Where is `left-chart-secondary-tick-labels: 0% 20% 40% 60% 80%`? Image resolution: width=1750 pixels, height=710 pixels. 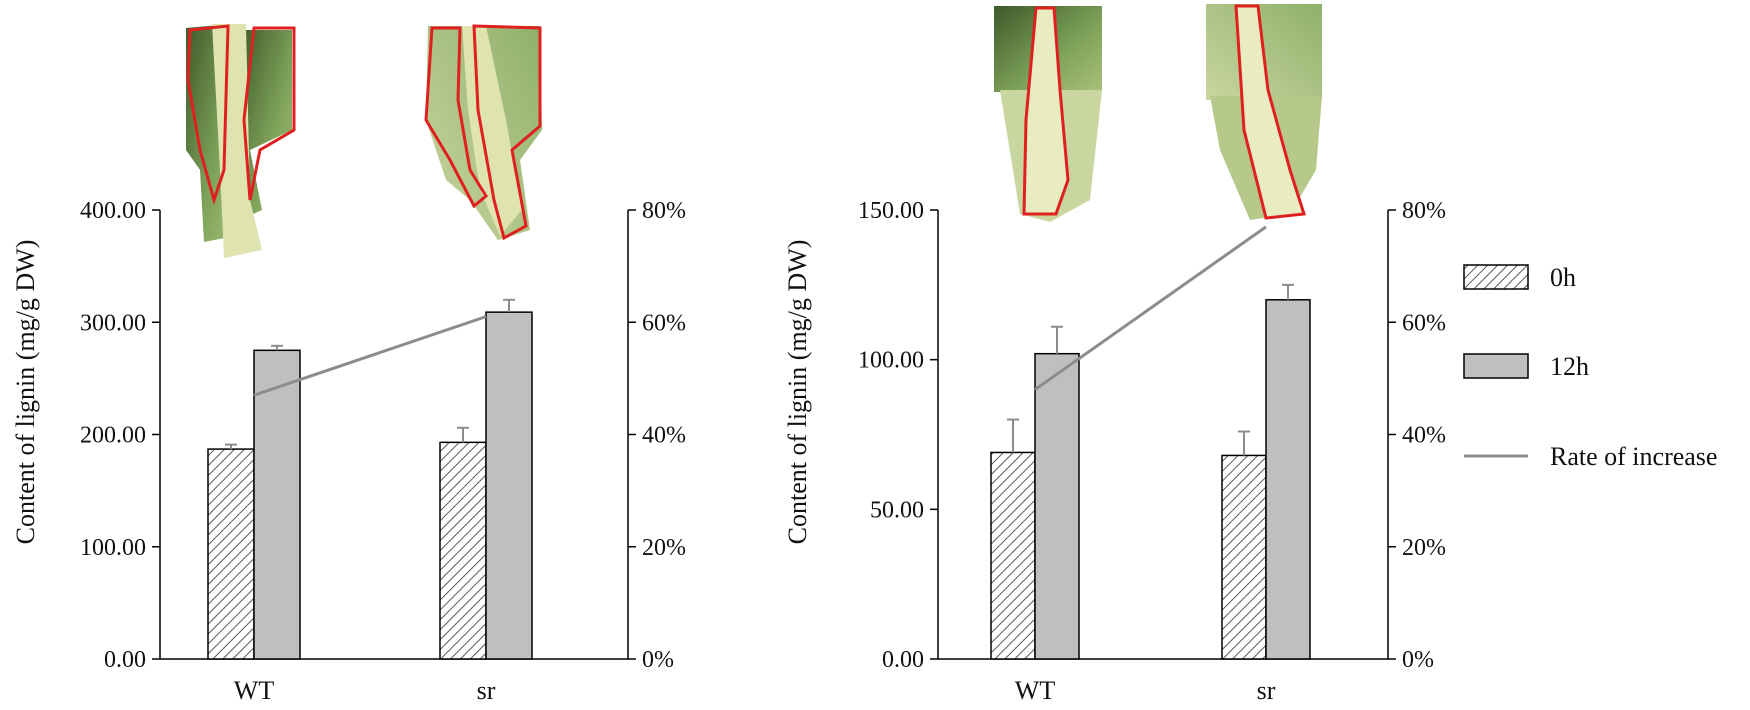
left-chart-secondary-tick-labels: 0% 20% 40% 60% 80% is located at coordinates (664, 435).